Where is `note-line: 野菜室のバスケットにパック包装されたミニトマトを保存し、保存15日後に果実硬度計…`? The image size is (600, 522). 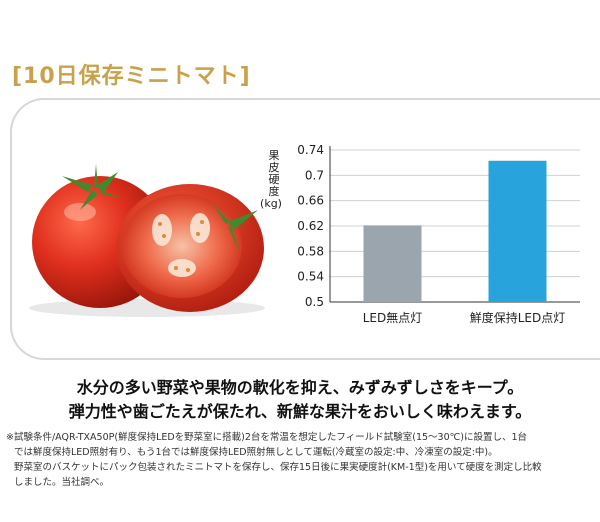
note-line: 野菜室のバスケットにパック包装されたミニトマトを保存し、保存15日後に果実硬度計… is located at coordinates (278, 467).